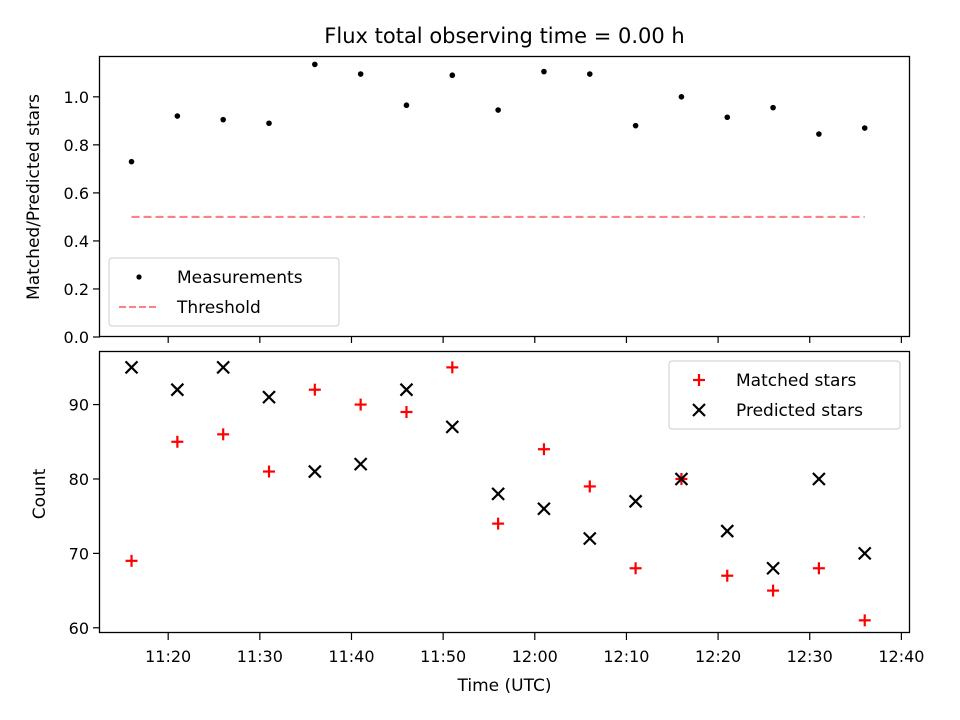 Image resolution: width=960 pixels, height=720 pixels. Describe the element at coordinates (504, 36) in the screenshot. I see `chart-title: Flux total observing time = 0.00 h` at that location.